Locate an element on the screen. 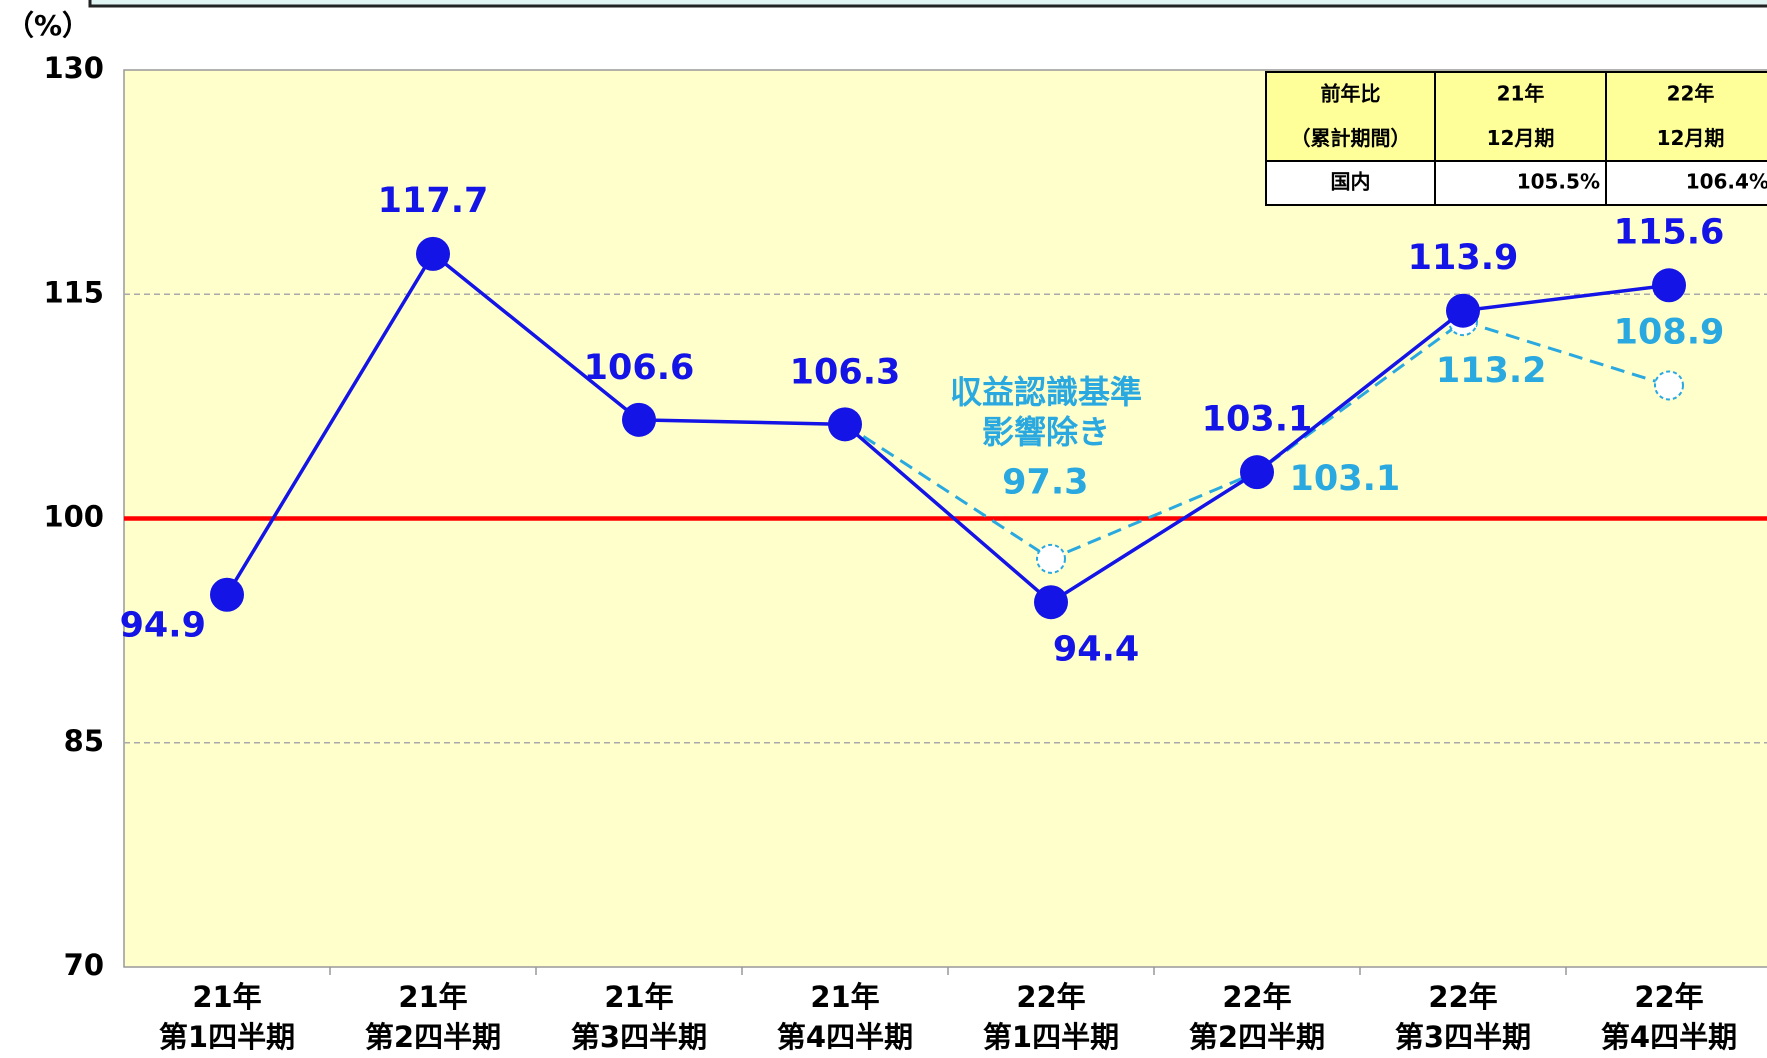 This screenshot has height=1058, width=1767. table-cell: 105.5% is located at coordinates (1558, 182).